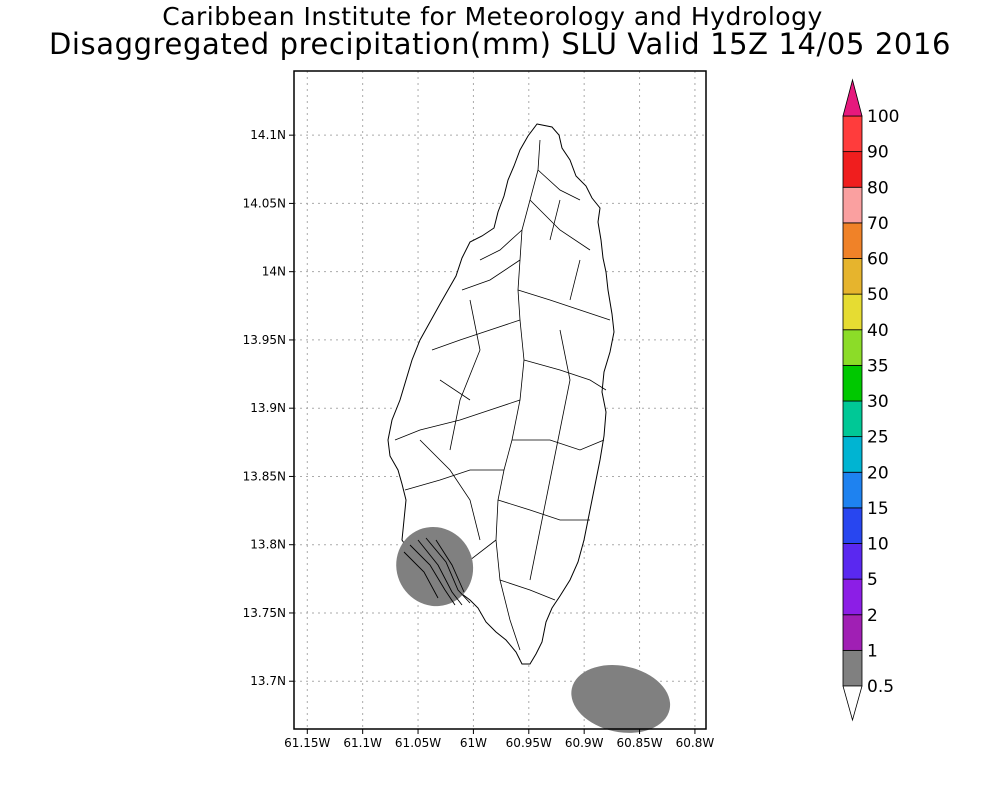 The height and width of the screenshot is (800, 1000). What do you see at coordinates (883, 117) in the screenshot?
I see `colorbar-label: 100` at bounding box center [883, 117].